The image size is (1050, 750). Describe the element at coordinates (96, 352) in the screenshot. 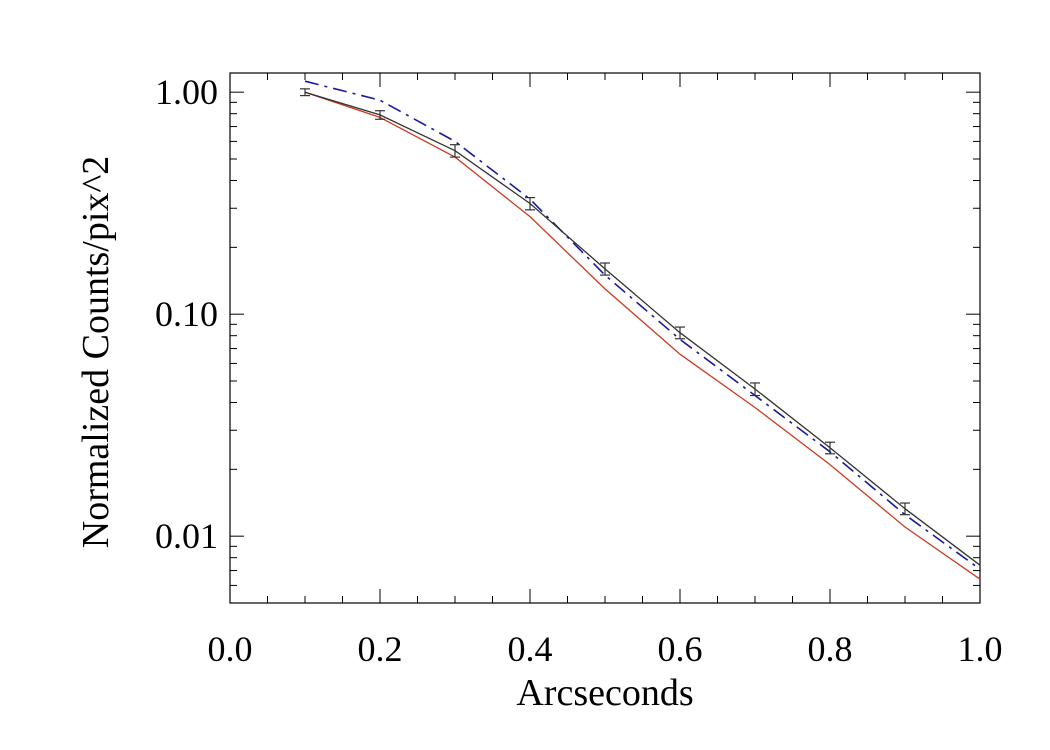

I see `y-axis-title: Normalized Counts/pix^2` at that location.